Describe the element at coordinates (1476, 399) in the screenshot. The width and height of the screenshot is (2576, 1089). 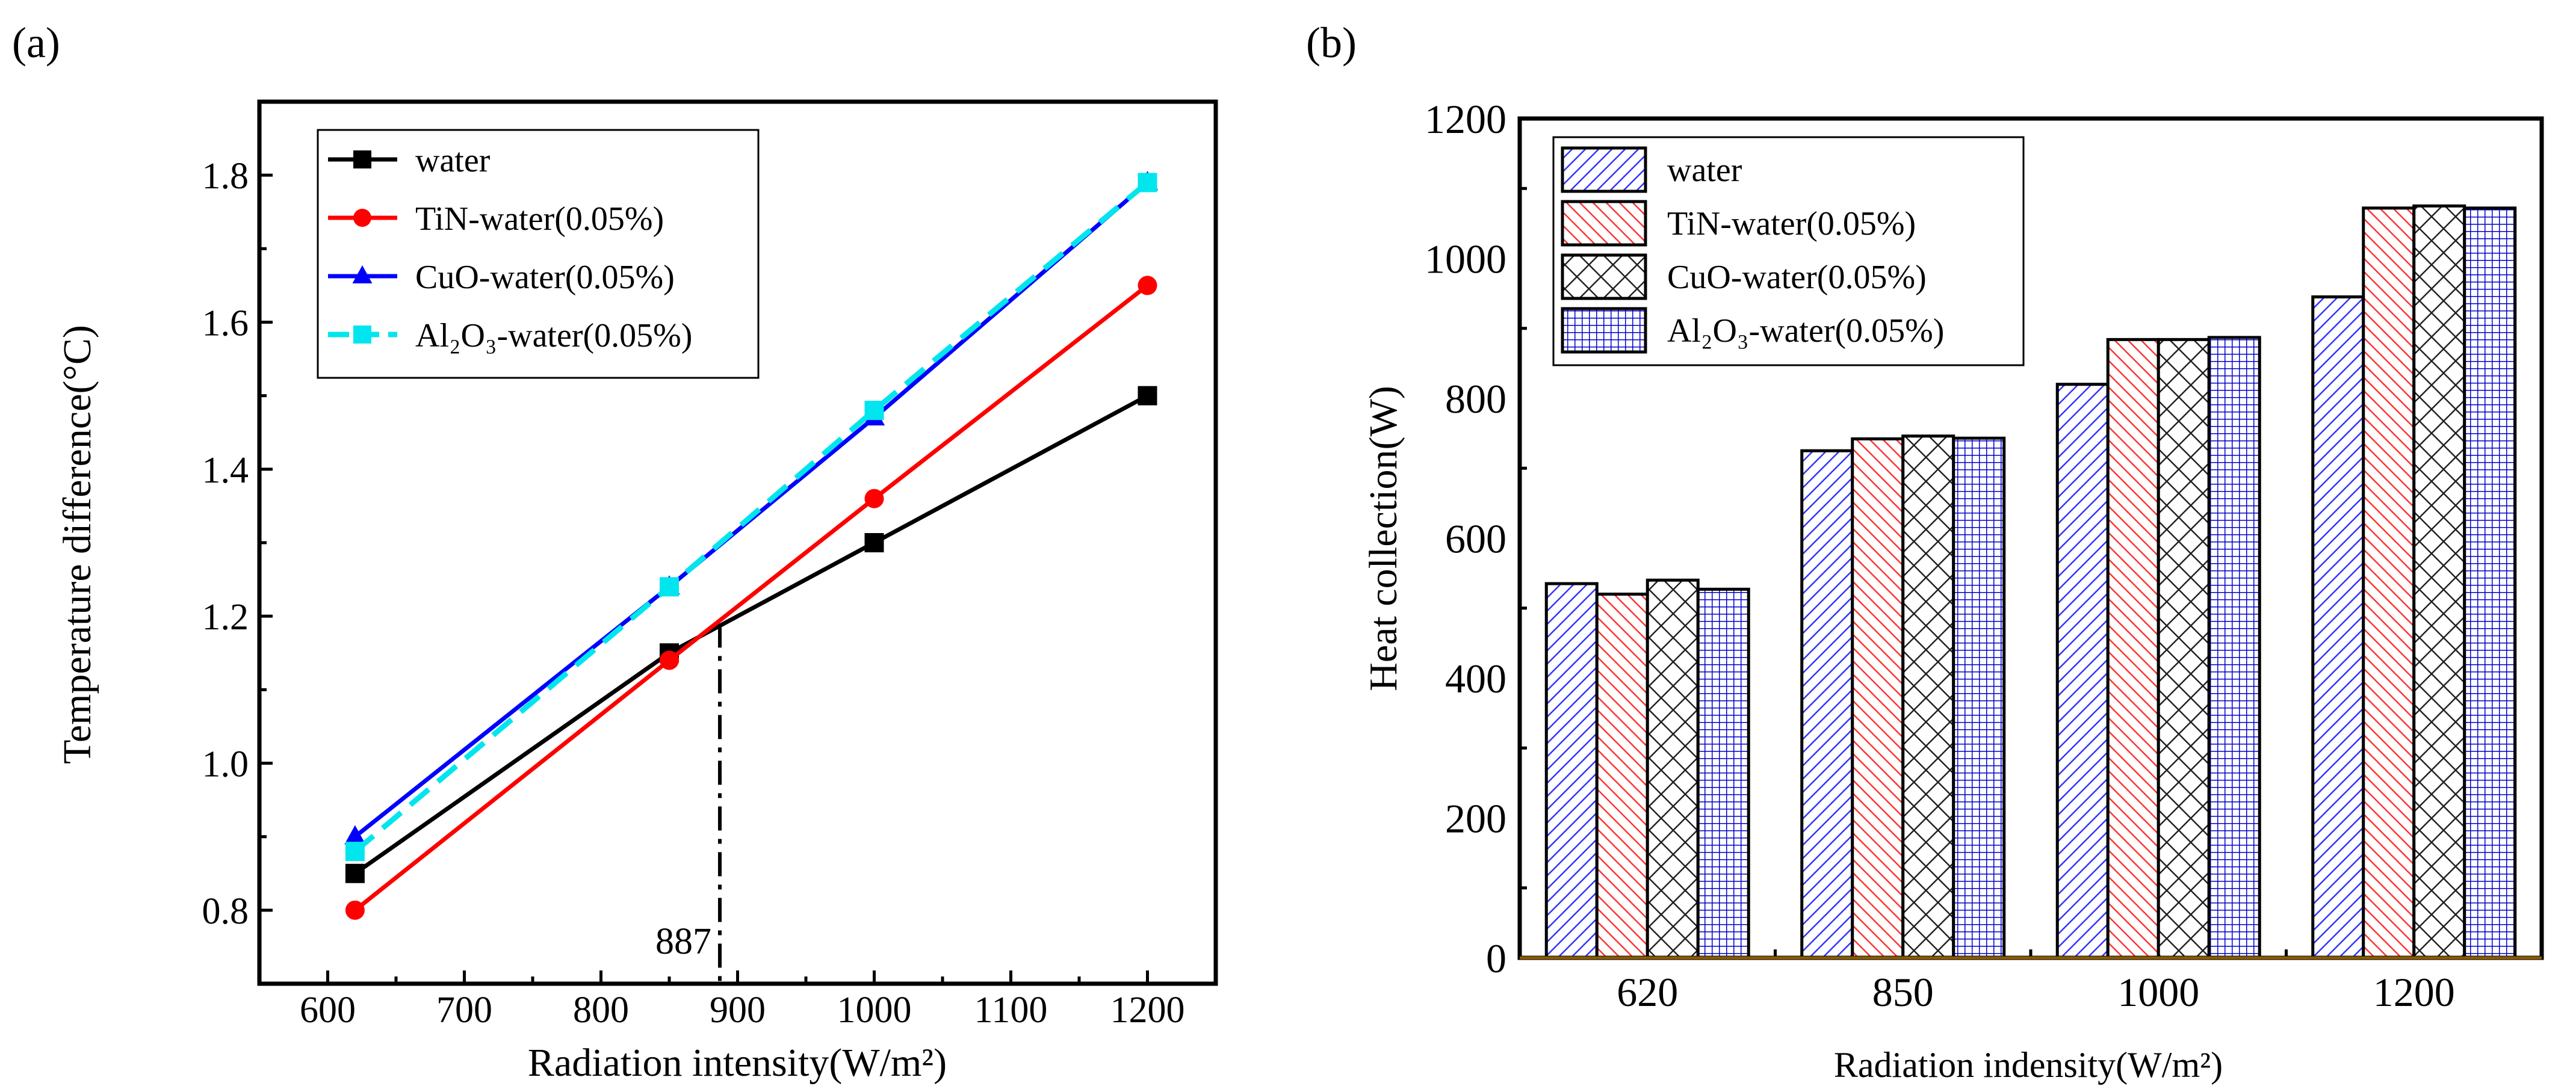
I see `y-tick-label: 800` at that location.